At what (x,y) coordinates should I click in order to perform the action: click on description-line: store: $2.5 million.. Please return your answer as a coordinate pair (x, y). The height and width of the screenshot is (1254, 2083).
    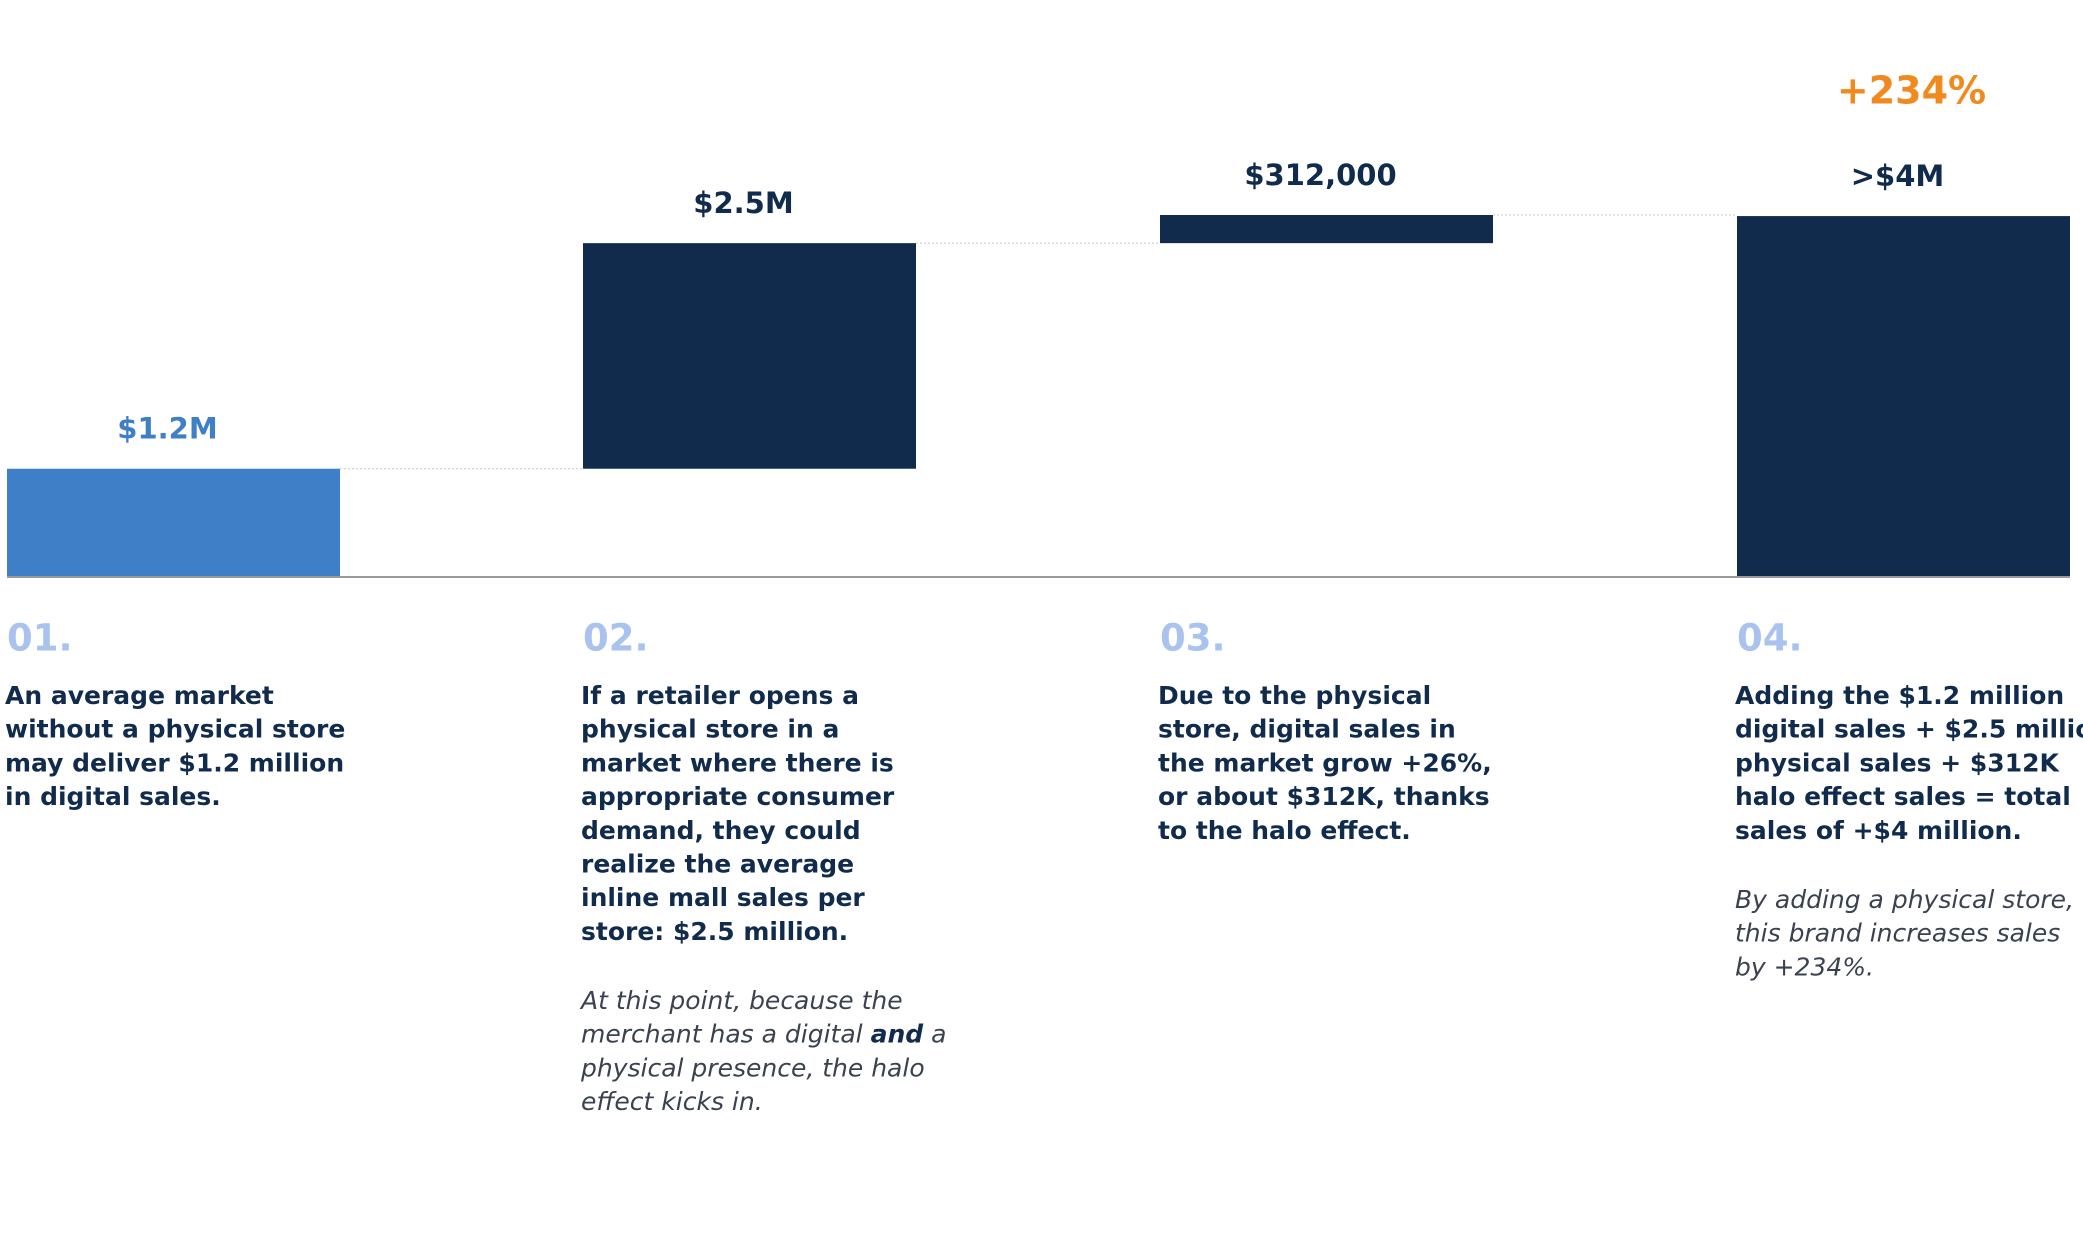
    Looking at the image, I should click on (714, 931).